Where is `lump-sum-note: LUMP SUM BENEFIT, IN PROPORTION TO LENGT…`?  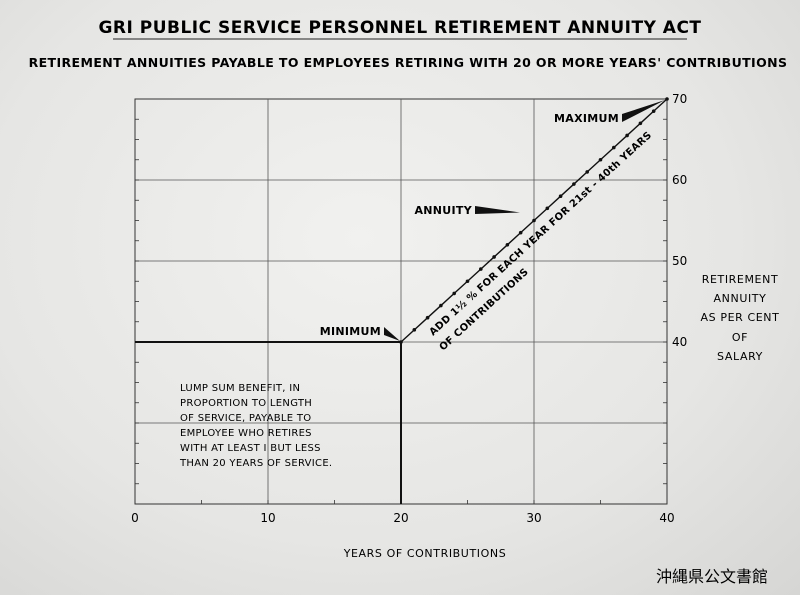 lump-sum-note: LUMP SUM BENEFIT, IN PROPORTION TO LENGT… is located at coordinates (255, 426).